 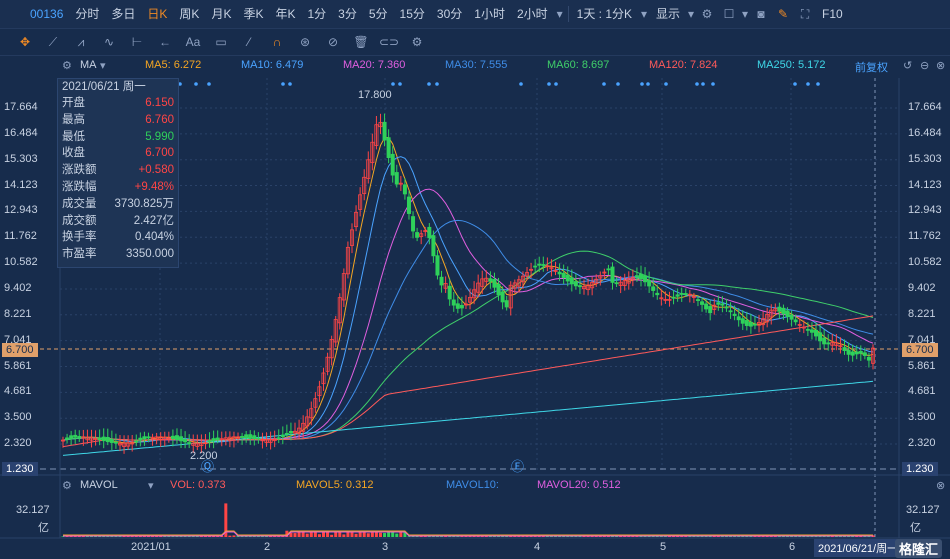 I want to click on tab-quarterly-k: 季K, so click(x=253, y=14).